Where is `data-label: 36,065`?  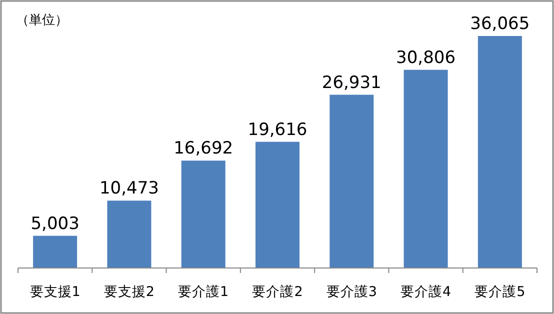
data-label: 36,065 is located at coordinates (500, 24).